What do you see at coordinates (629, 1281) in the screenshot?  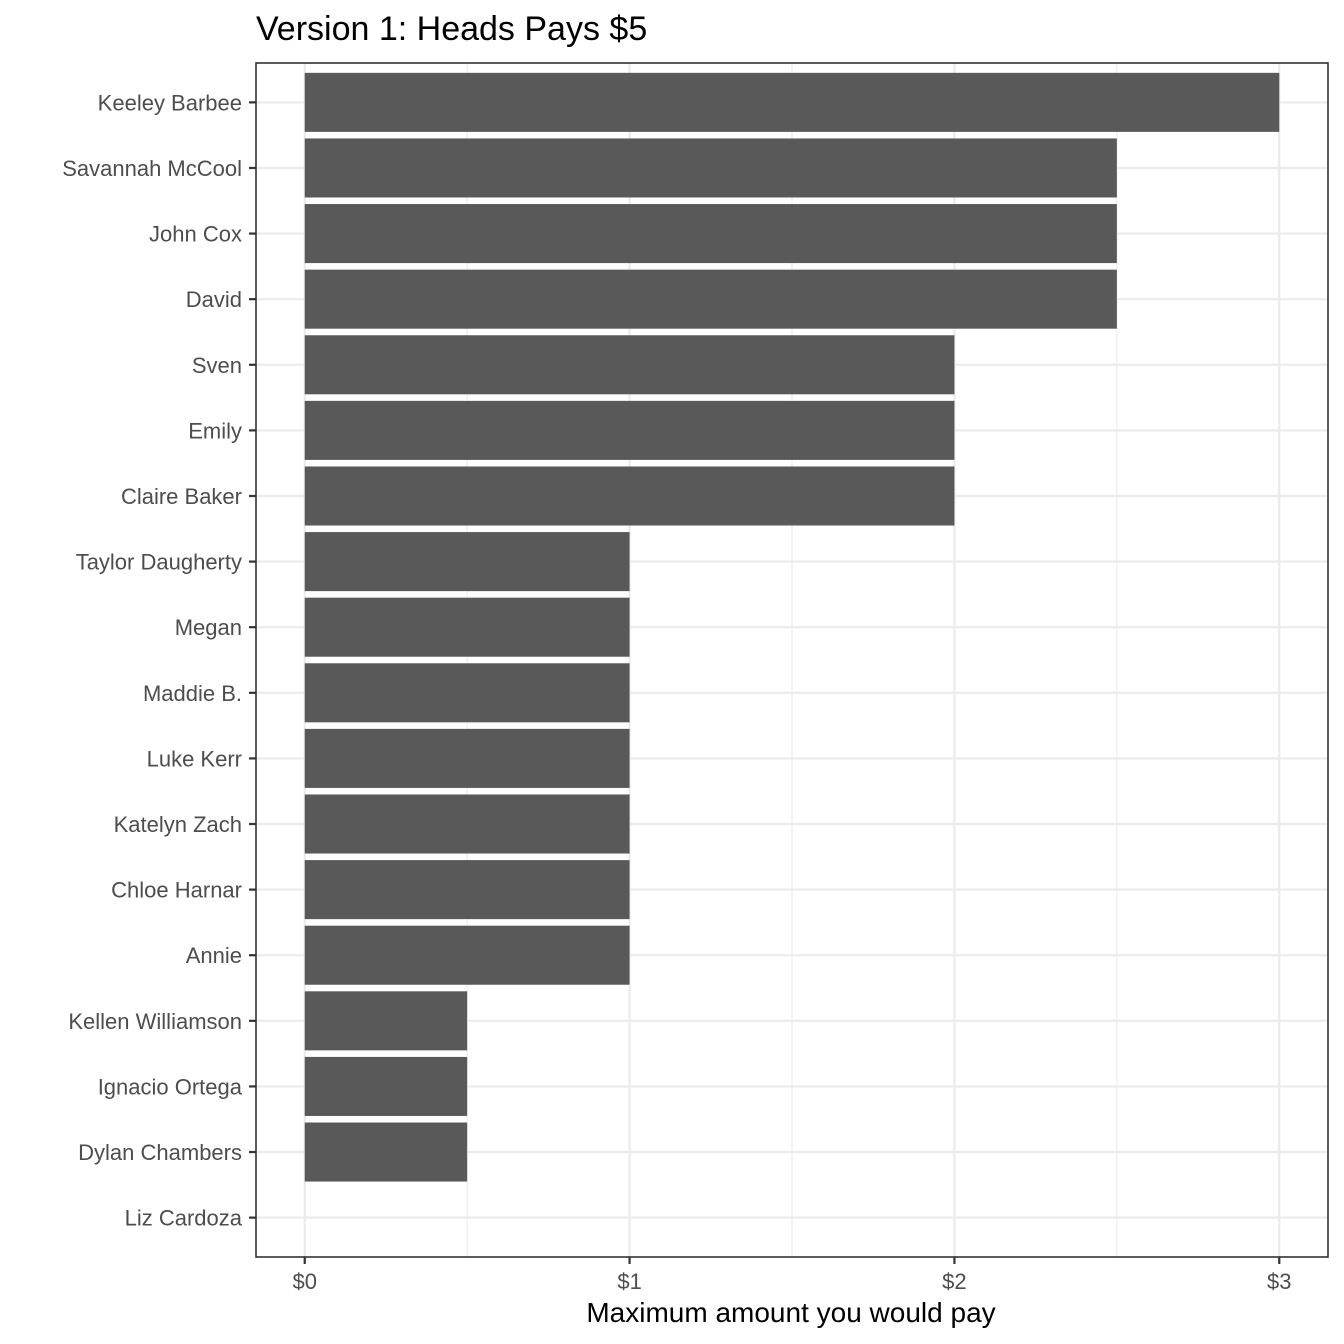 I see `x-tick-label: $1` at bounding box center [629, 1281].